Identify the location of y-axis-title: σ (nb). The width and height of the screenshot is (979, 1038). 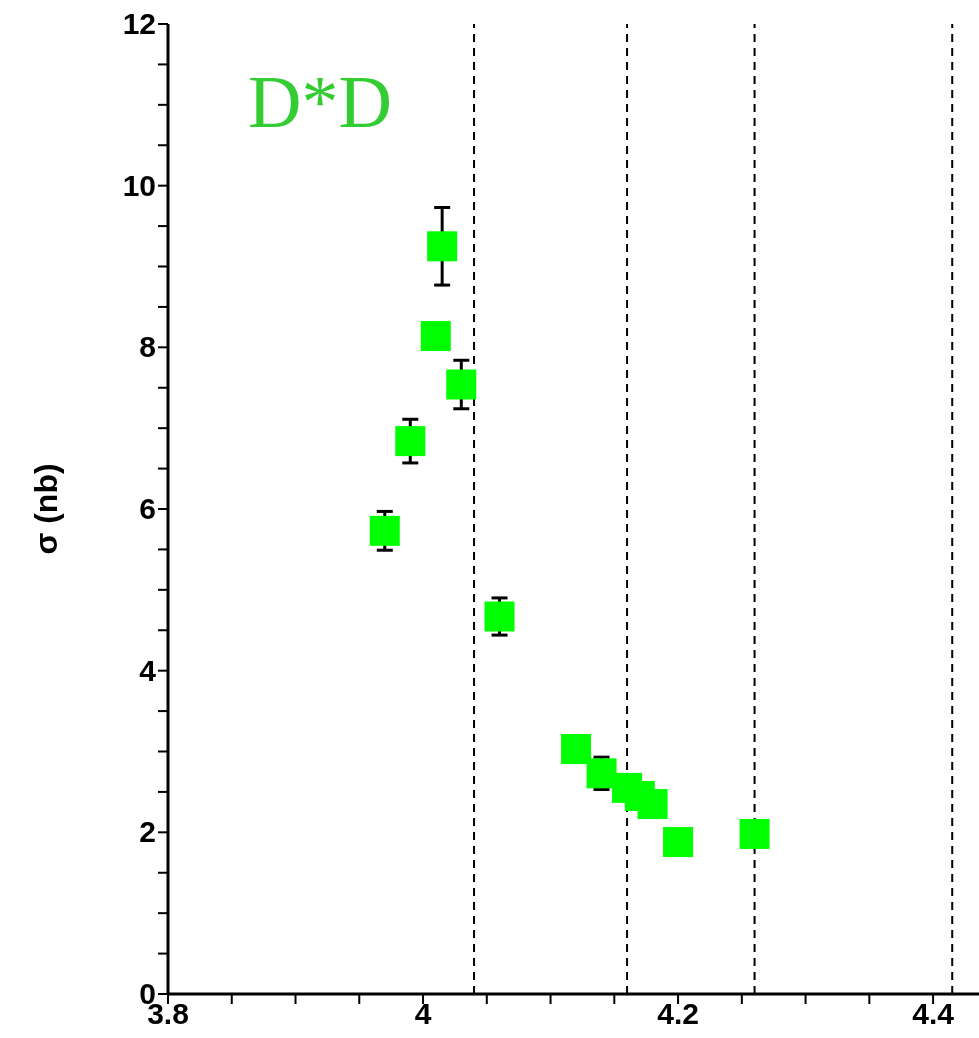
(46, 509).